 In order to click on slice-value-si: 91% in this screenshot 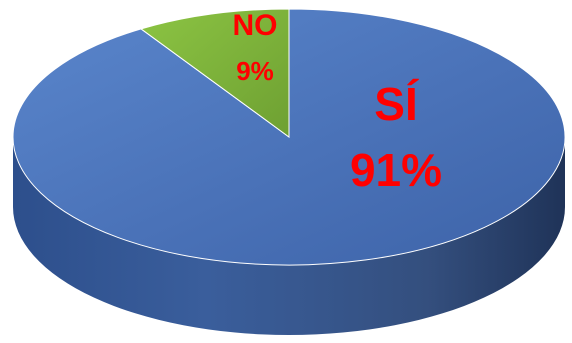, I will do `click(396, 170)`.